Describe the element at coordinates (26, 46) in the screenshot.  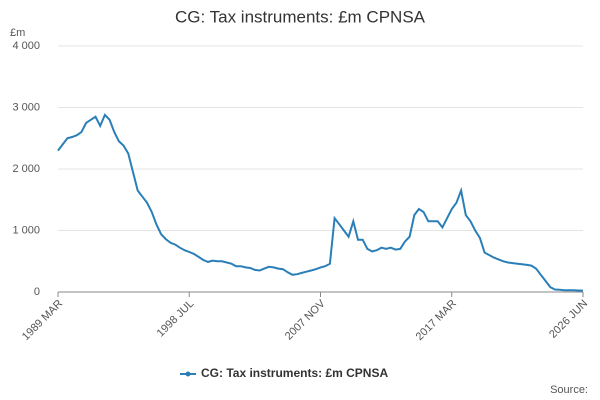
I see `y-tick-label: 4 000` at that location.